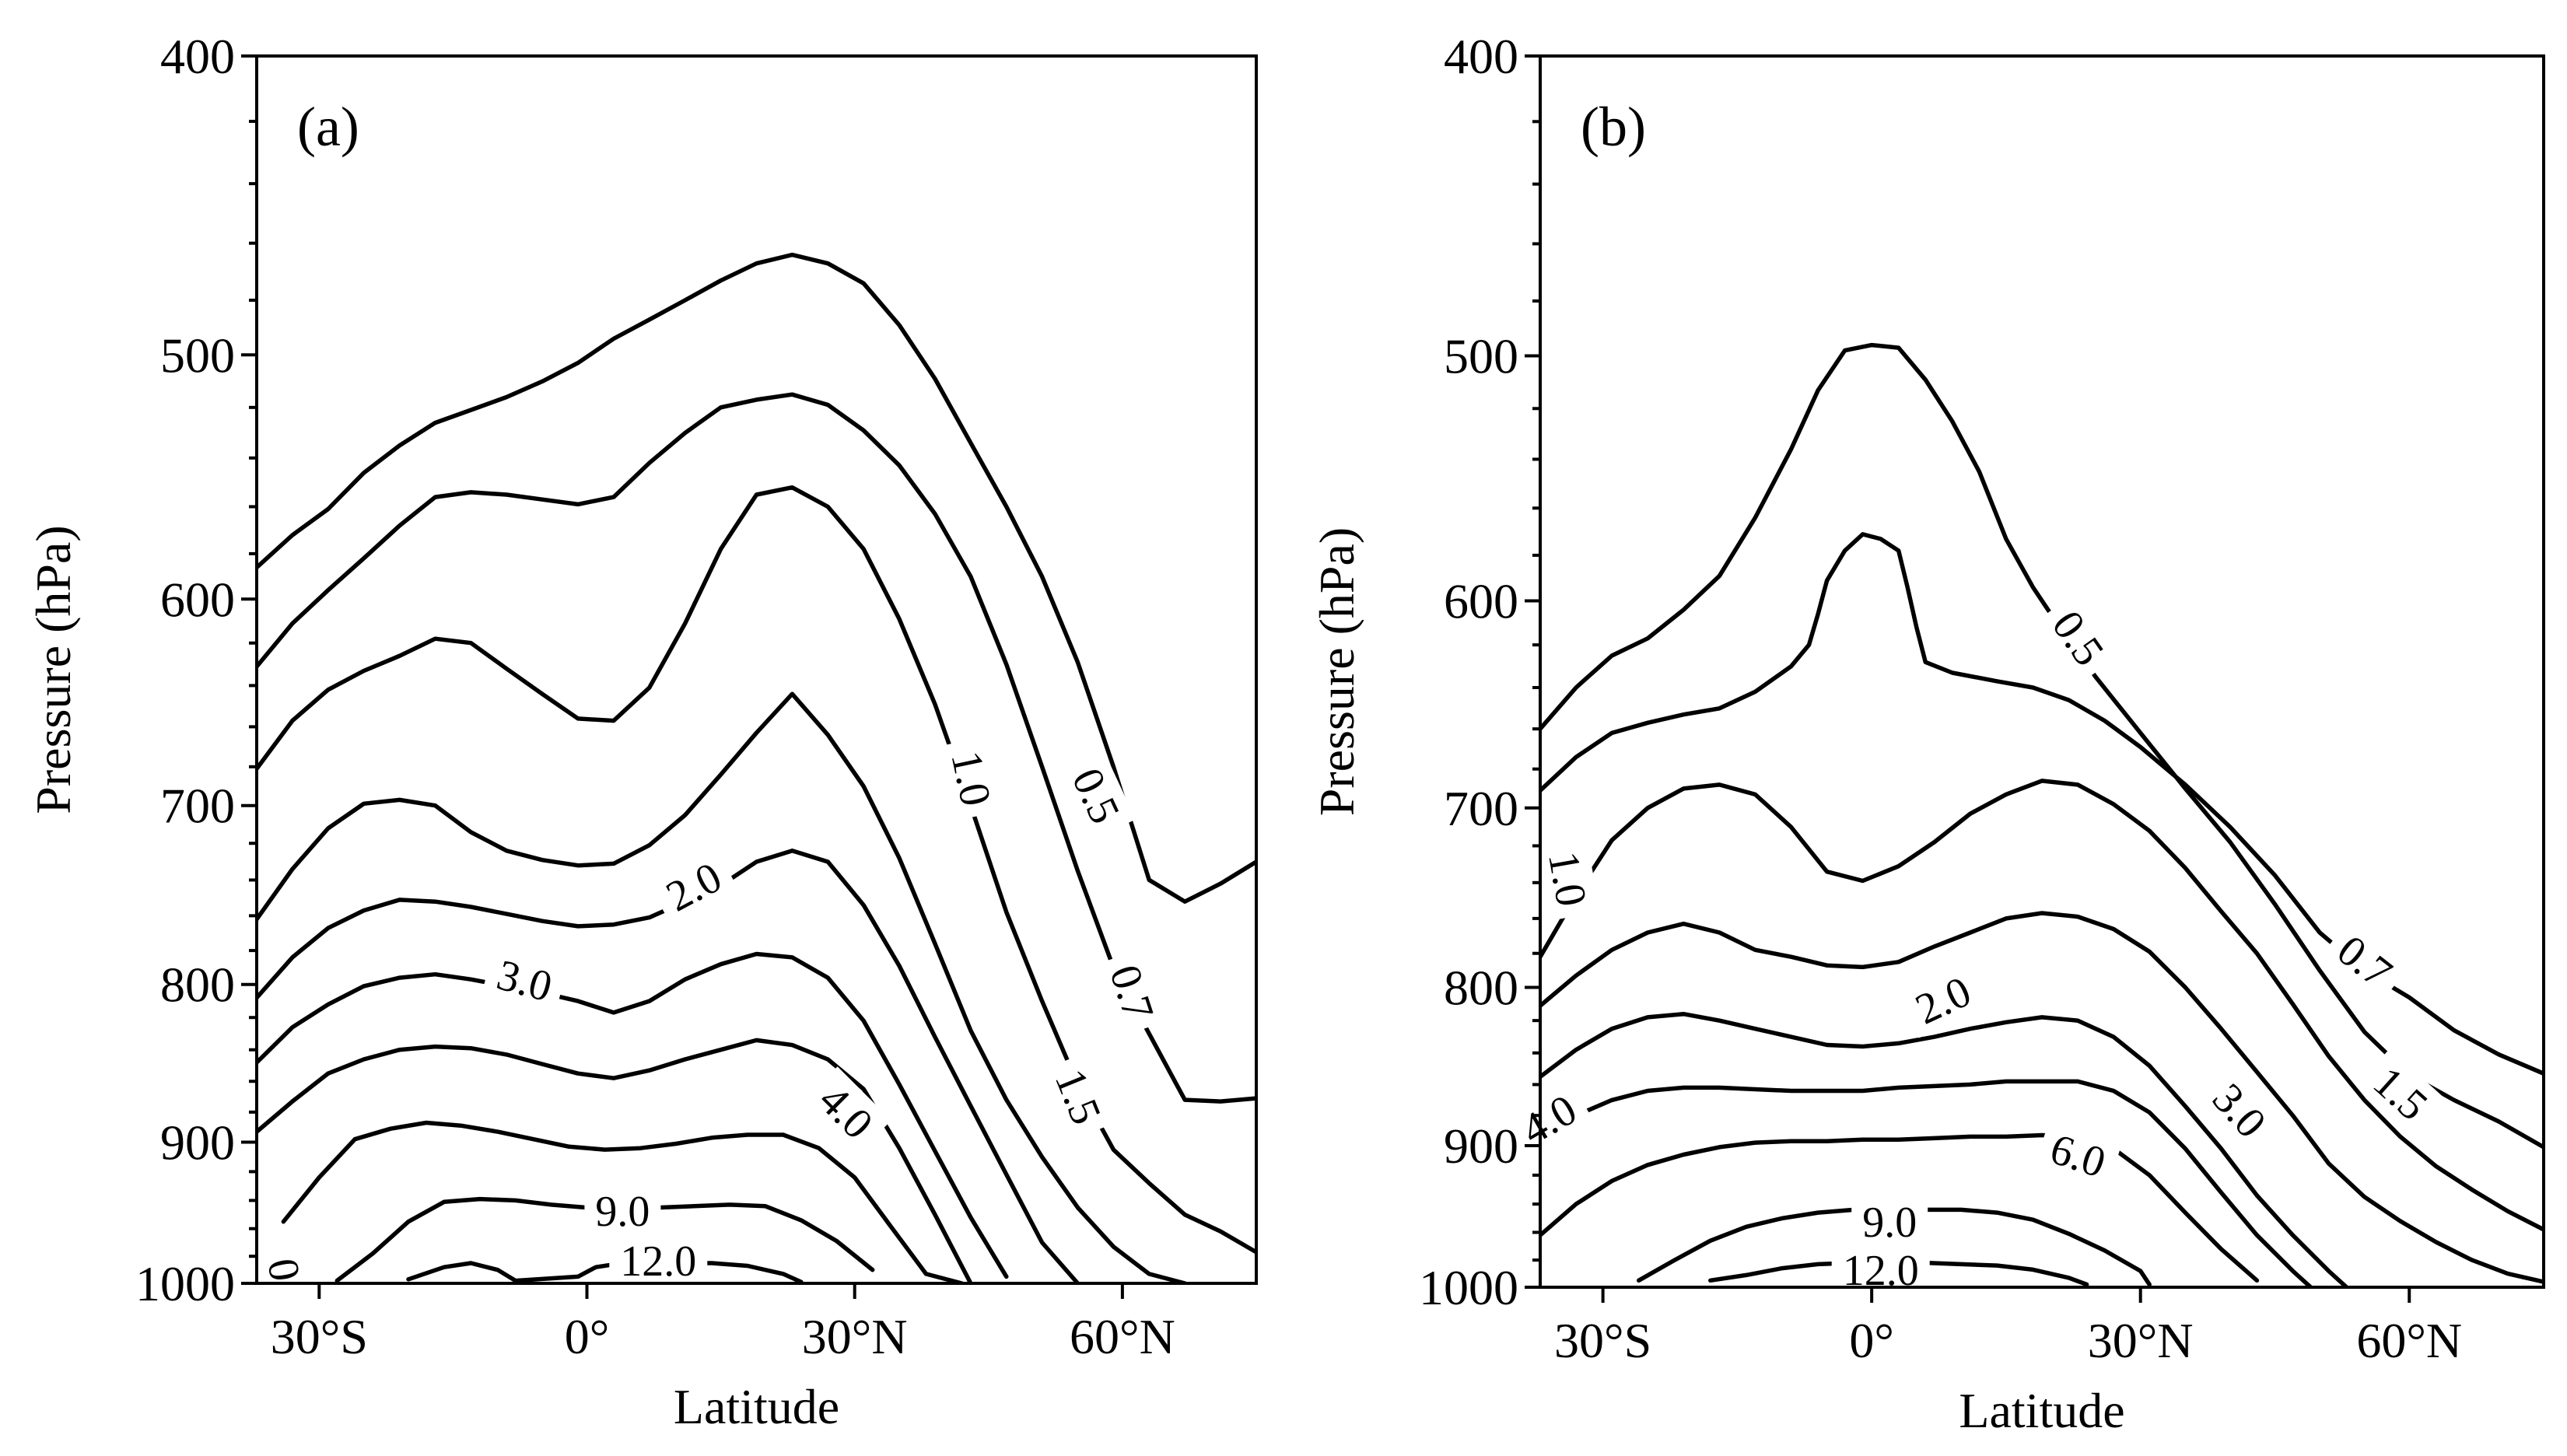 The width and height of the screenshot is (2567, 1456). What do you see at coordinates (1613, 127) in the screenshot?
I see `panel-label: (b)` at bounding box center [1613, 127].